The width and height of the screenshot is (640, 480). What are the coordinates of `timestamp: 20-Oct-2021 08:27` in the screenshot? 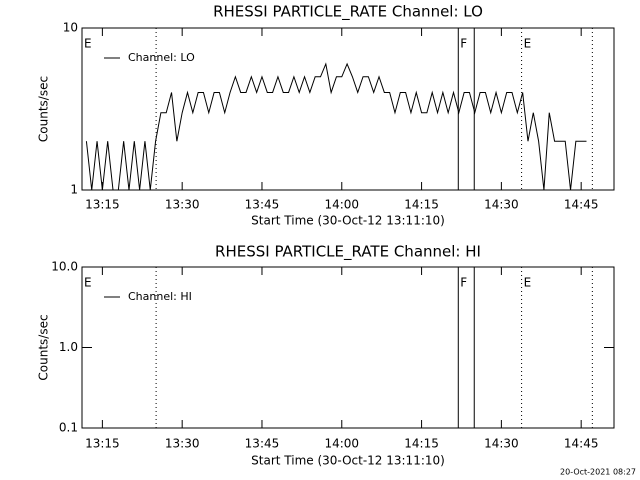 It's located at (598, 472).